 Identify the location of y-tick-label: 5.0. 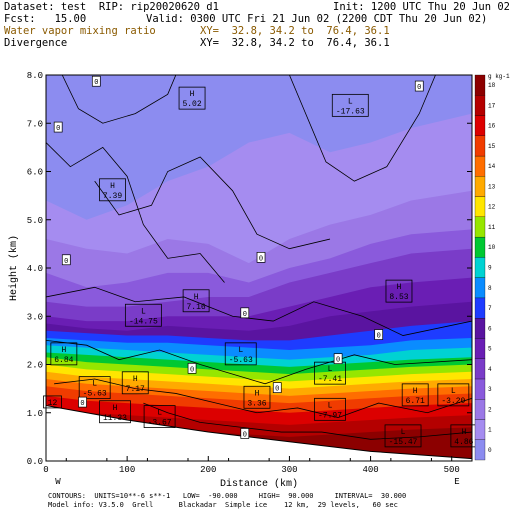
(35, 221).